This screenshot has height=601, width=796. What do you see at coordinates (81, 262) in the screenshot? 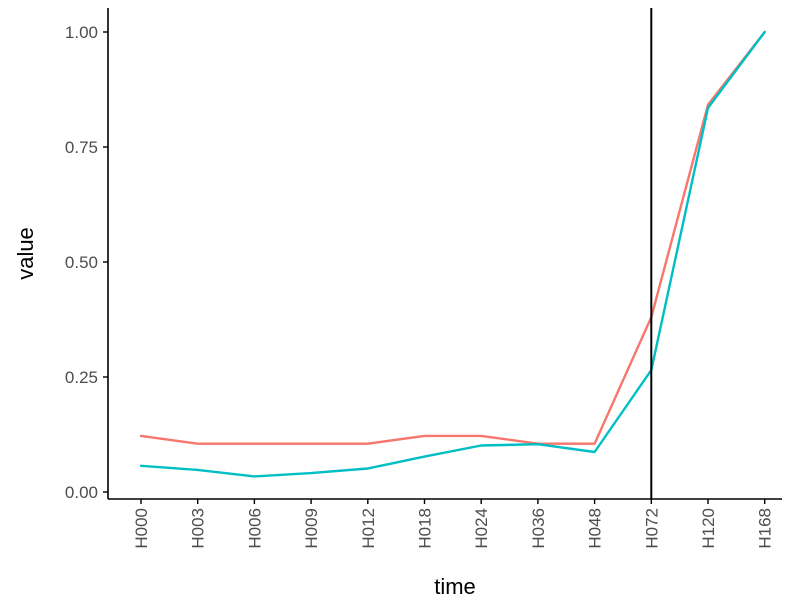
I see `y-tick-label: 0.50` at bounding box center [81, 262].